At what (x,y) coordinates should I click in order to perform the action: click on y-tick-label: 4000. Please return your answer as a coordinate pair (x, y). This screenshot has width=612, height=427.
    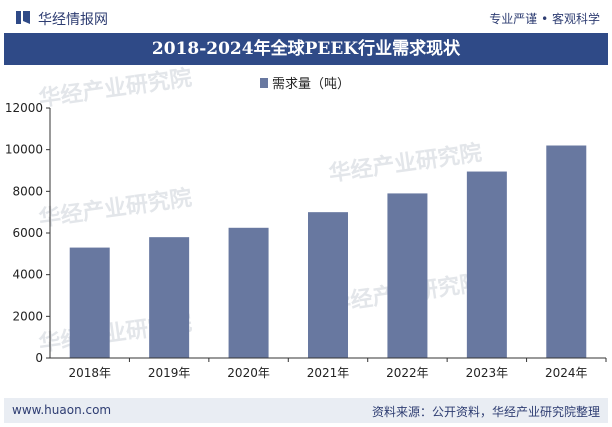
    Looking at the image, I should click on (27, 275).